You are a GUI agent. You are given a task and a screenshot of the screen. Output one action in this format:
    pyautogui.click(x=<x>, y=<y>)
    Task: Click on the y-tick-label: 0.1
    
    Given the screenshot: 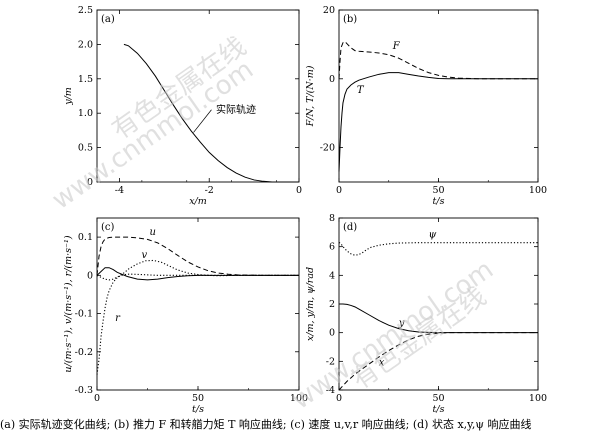 What is the action you would take?
    pyautogui.click(x=85, y=237)
    